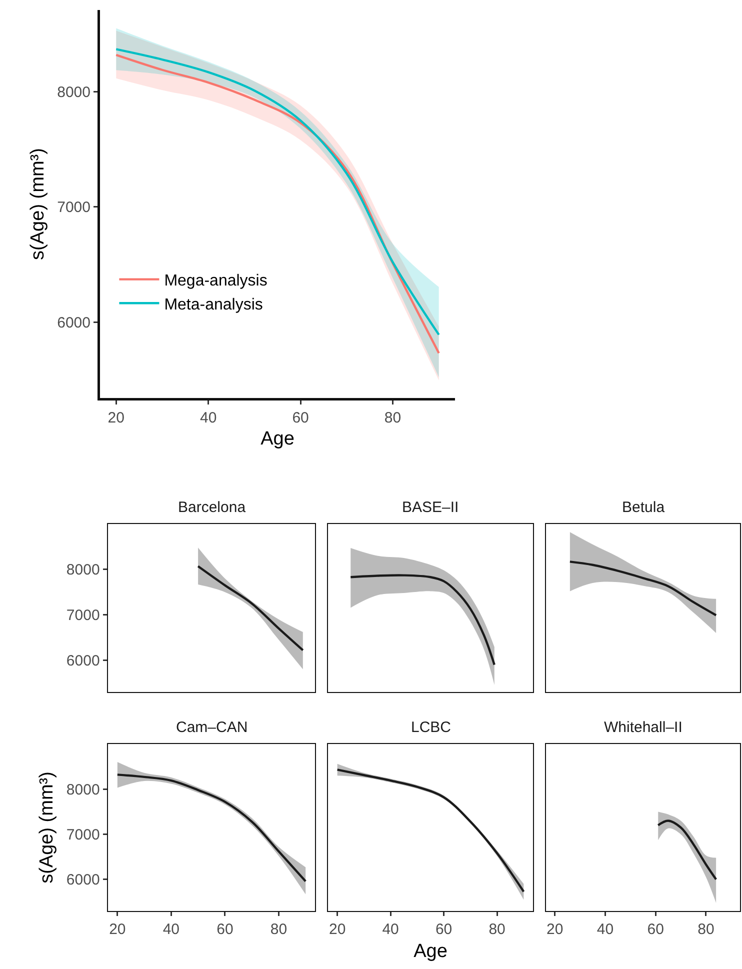  What do you see at coordinates (212, 727) in the screenshot?
I see `chart-title: Cam–CAN` at bounding box center [212, 727].